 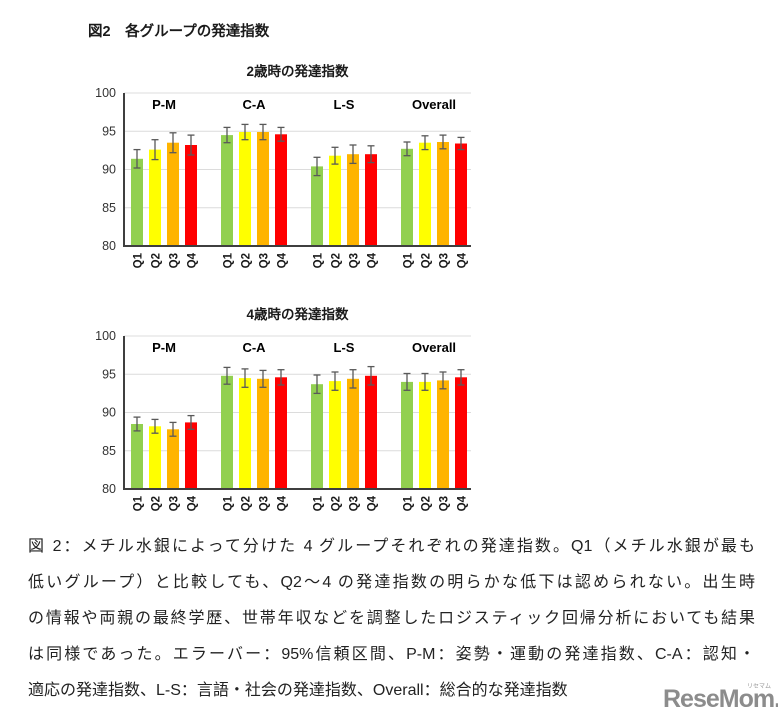 I want to click on logo-ruby-text: リセマム, so click(x=758, y=687).